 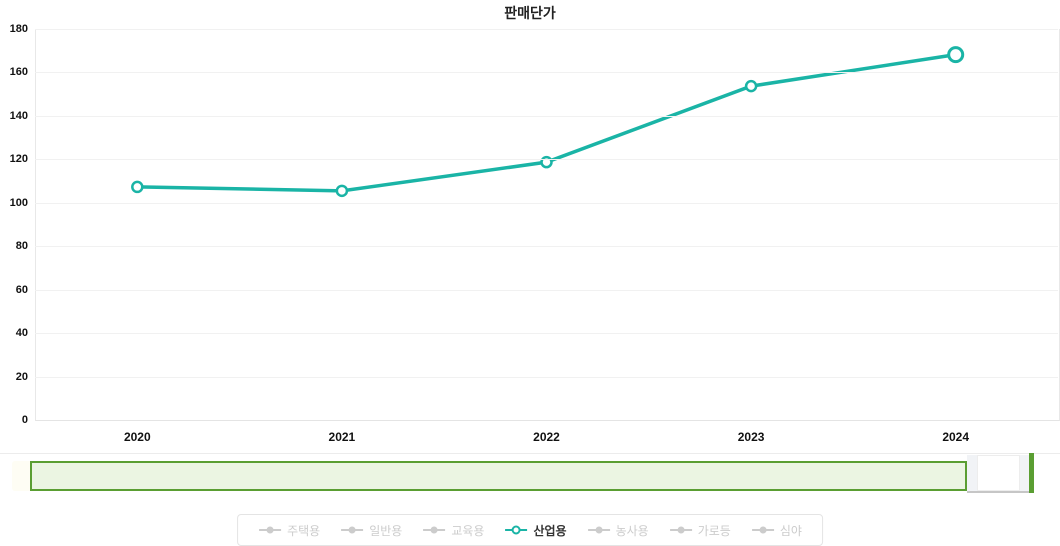 What do you see at coordinates (632, 530) in the screenshot?
I see `legend-item-label: 농사용` at bounding box center [632, 530].